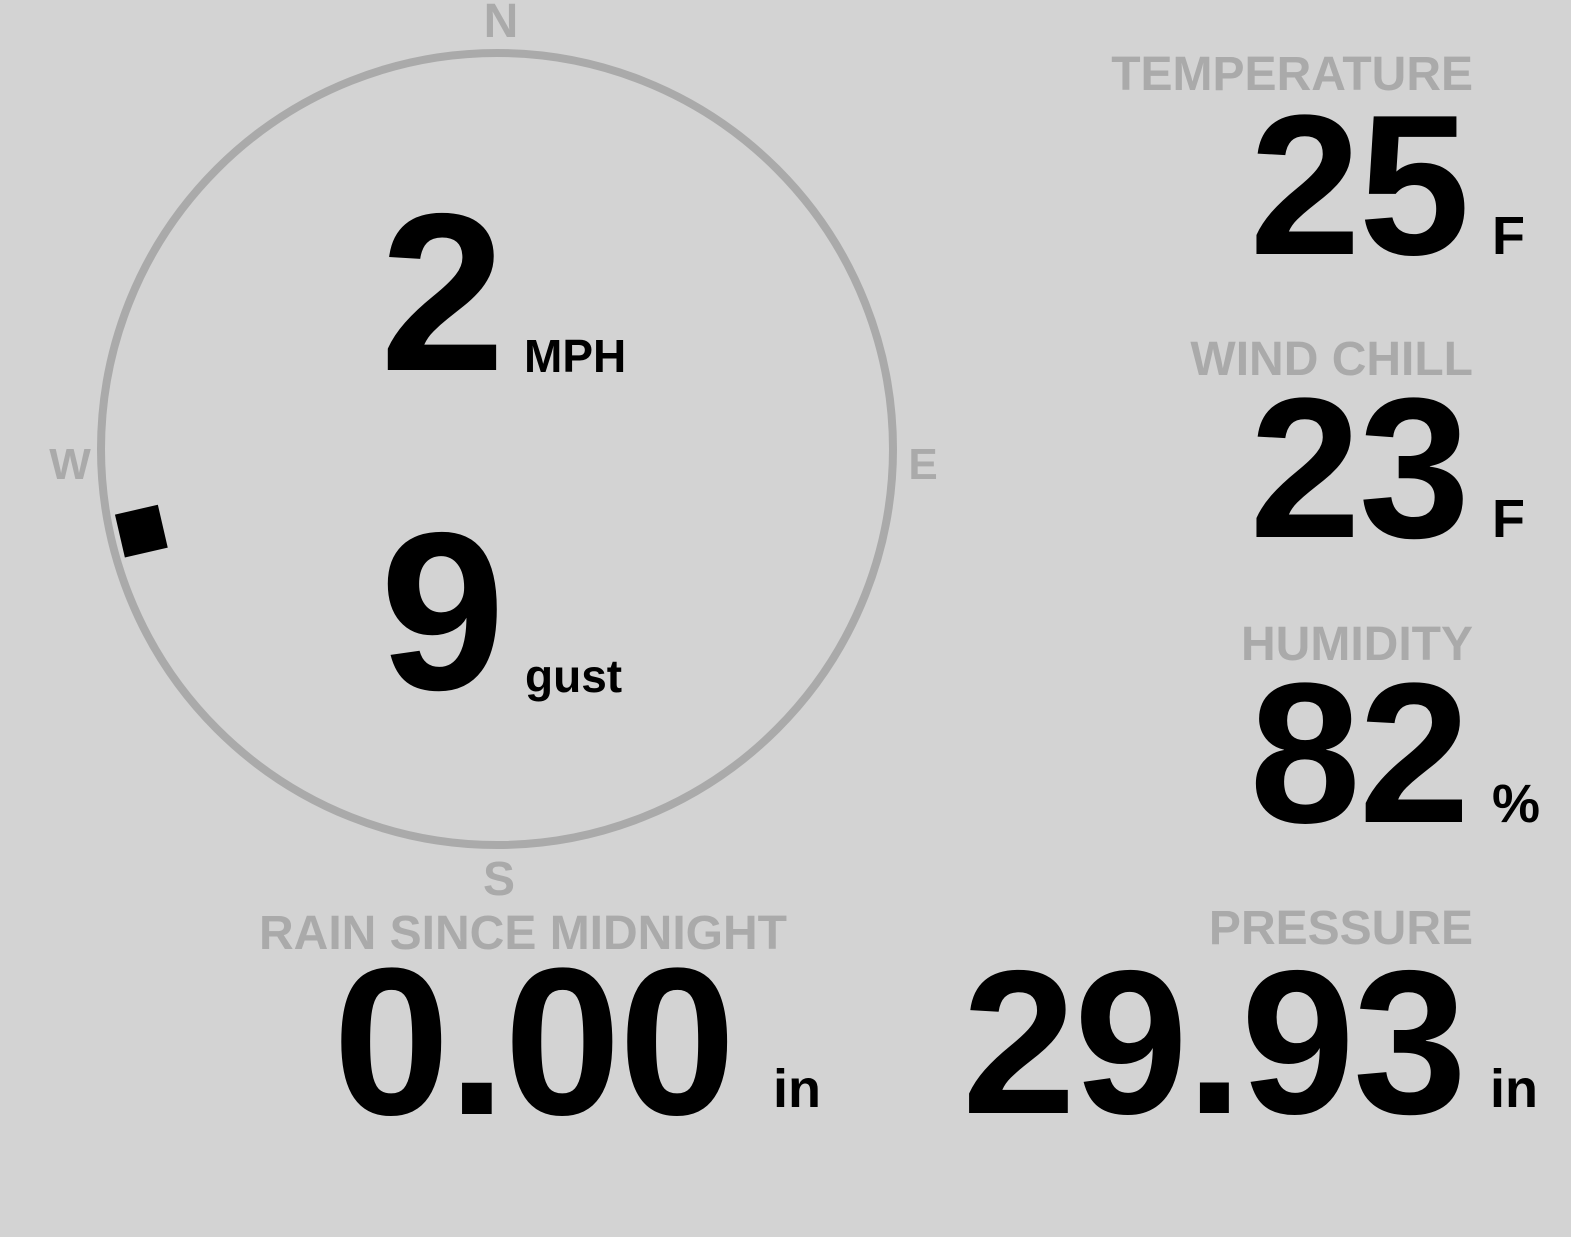 This screenshot has width=1571, height=1237. Describe the element at coordinates (1214, 1042) in the screenshot. I see `pressure-value: 29.93` at that location.